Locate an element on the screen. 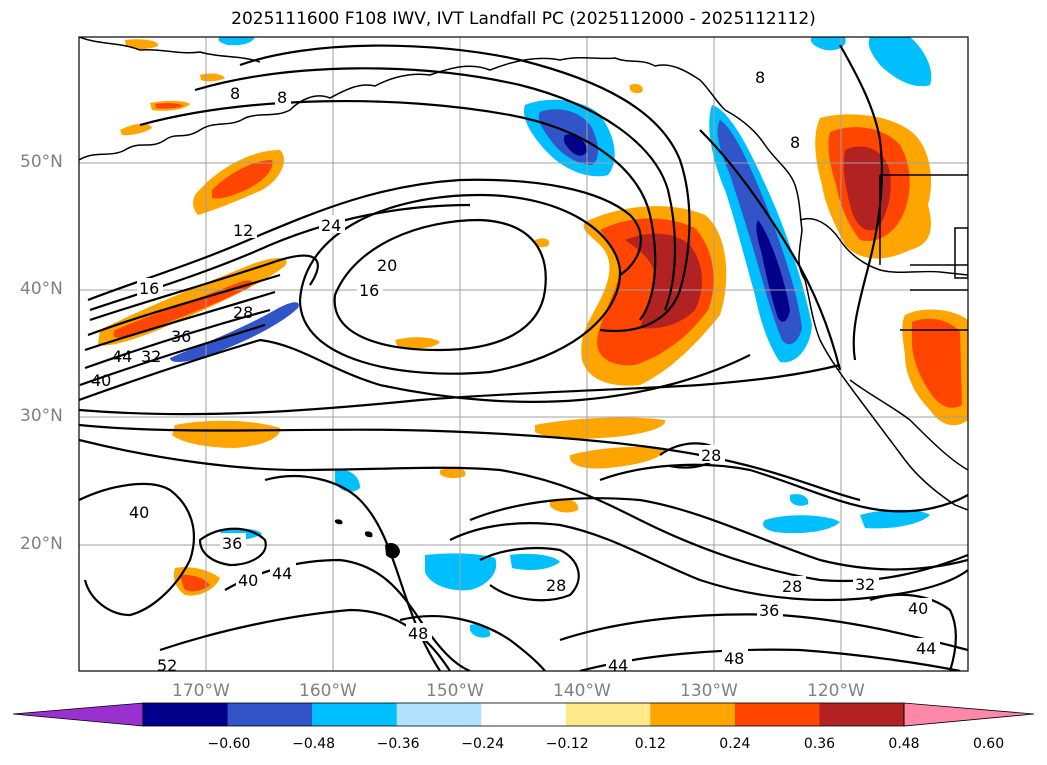 This screenshot has width=1047, height=765. lon-label-130w: 130°W is located at coordinates (709, 691).